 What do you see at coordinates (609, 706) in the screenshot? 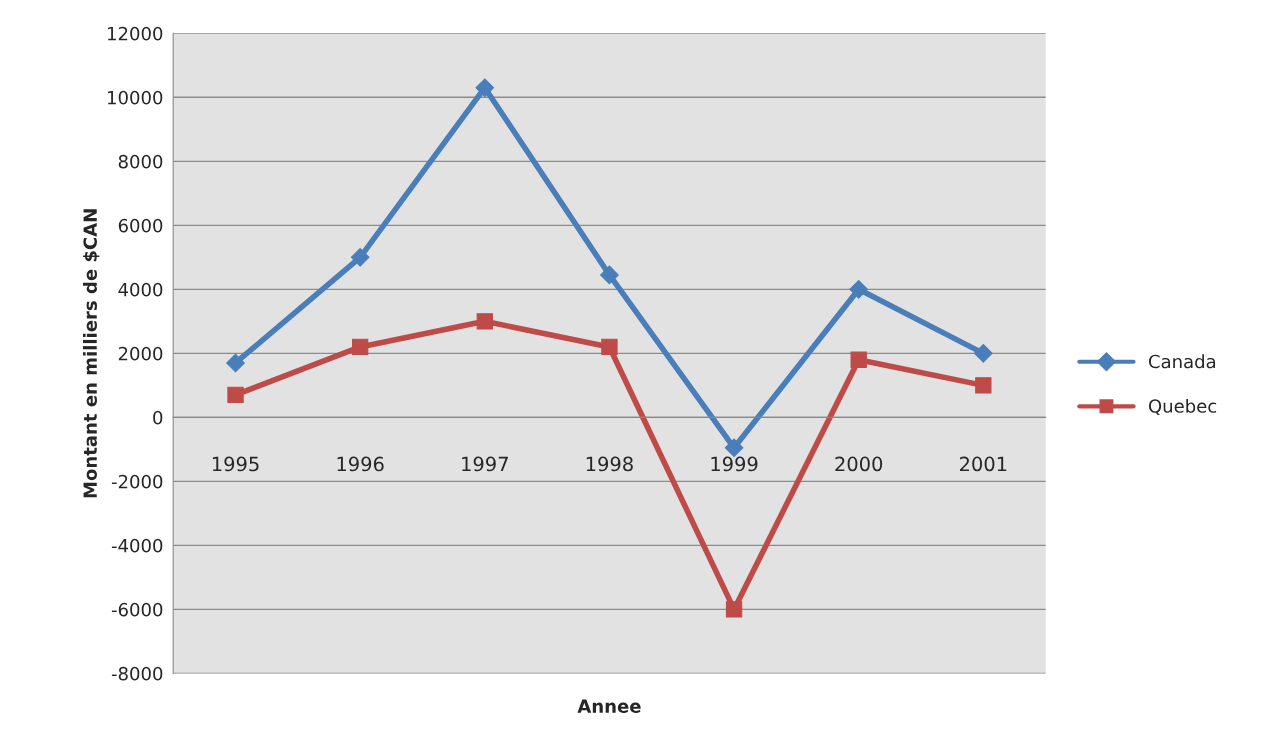
I see `x-axis-title: Annee` at bounding box center [609, 706].